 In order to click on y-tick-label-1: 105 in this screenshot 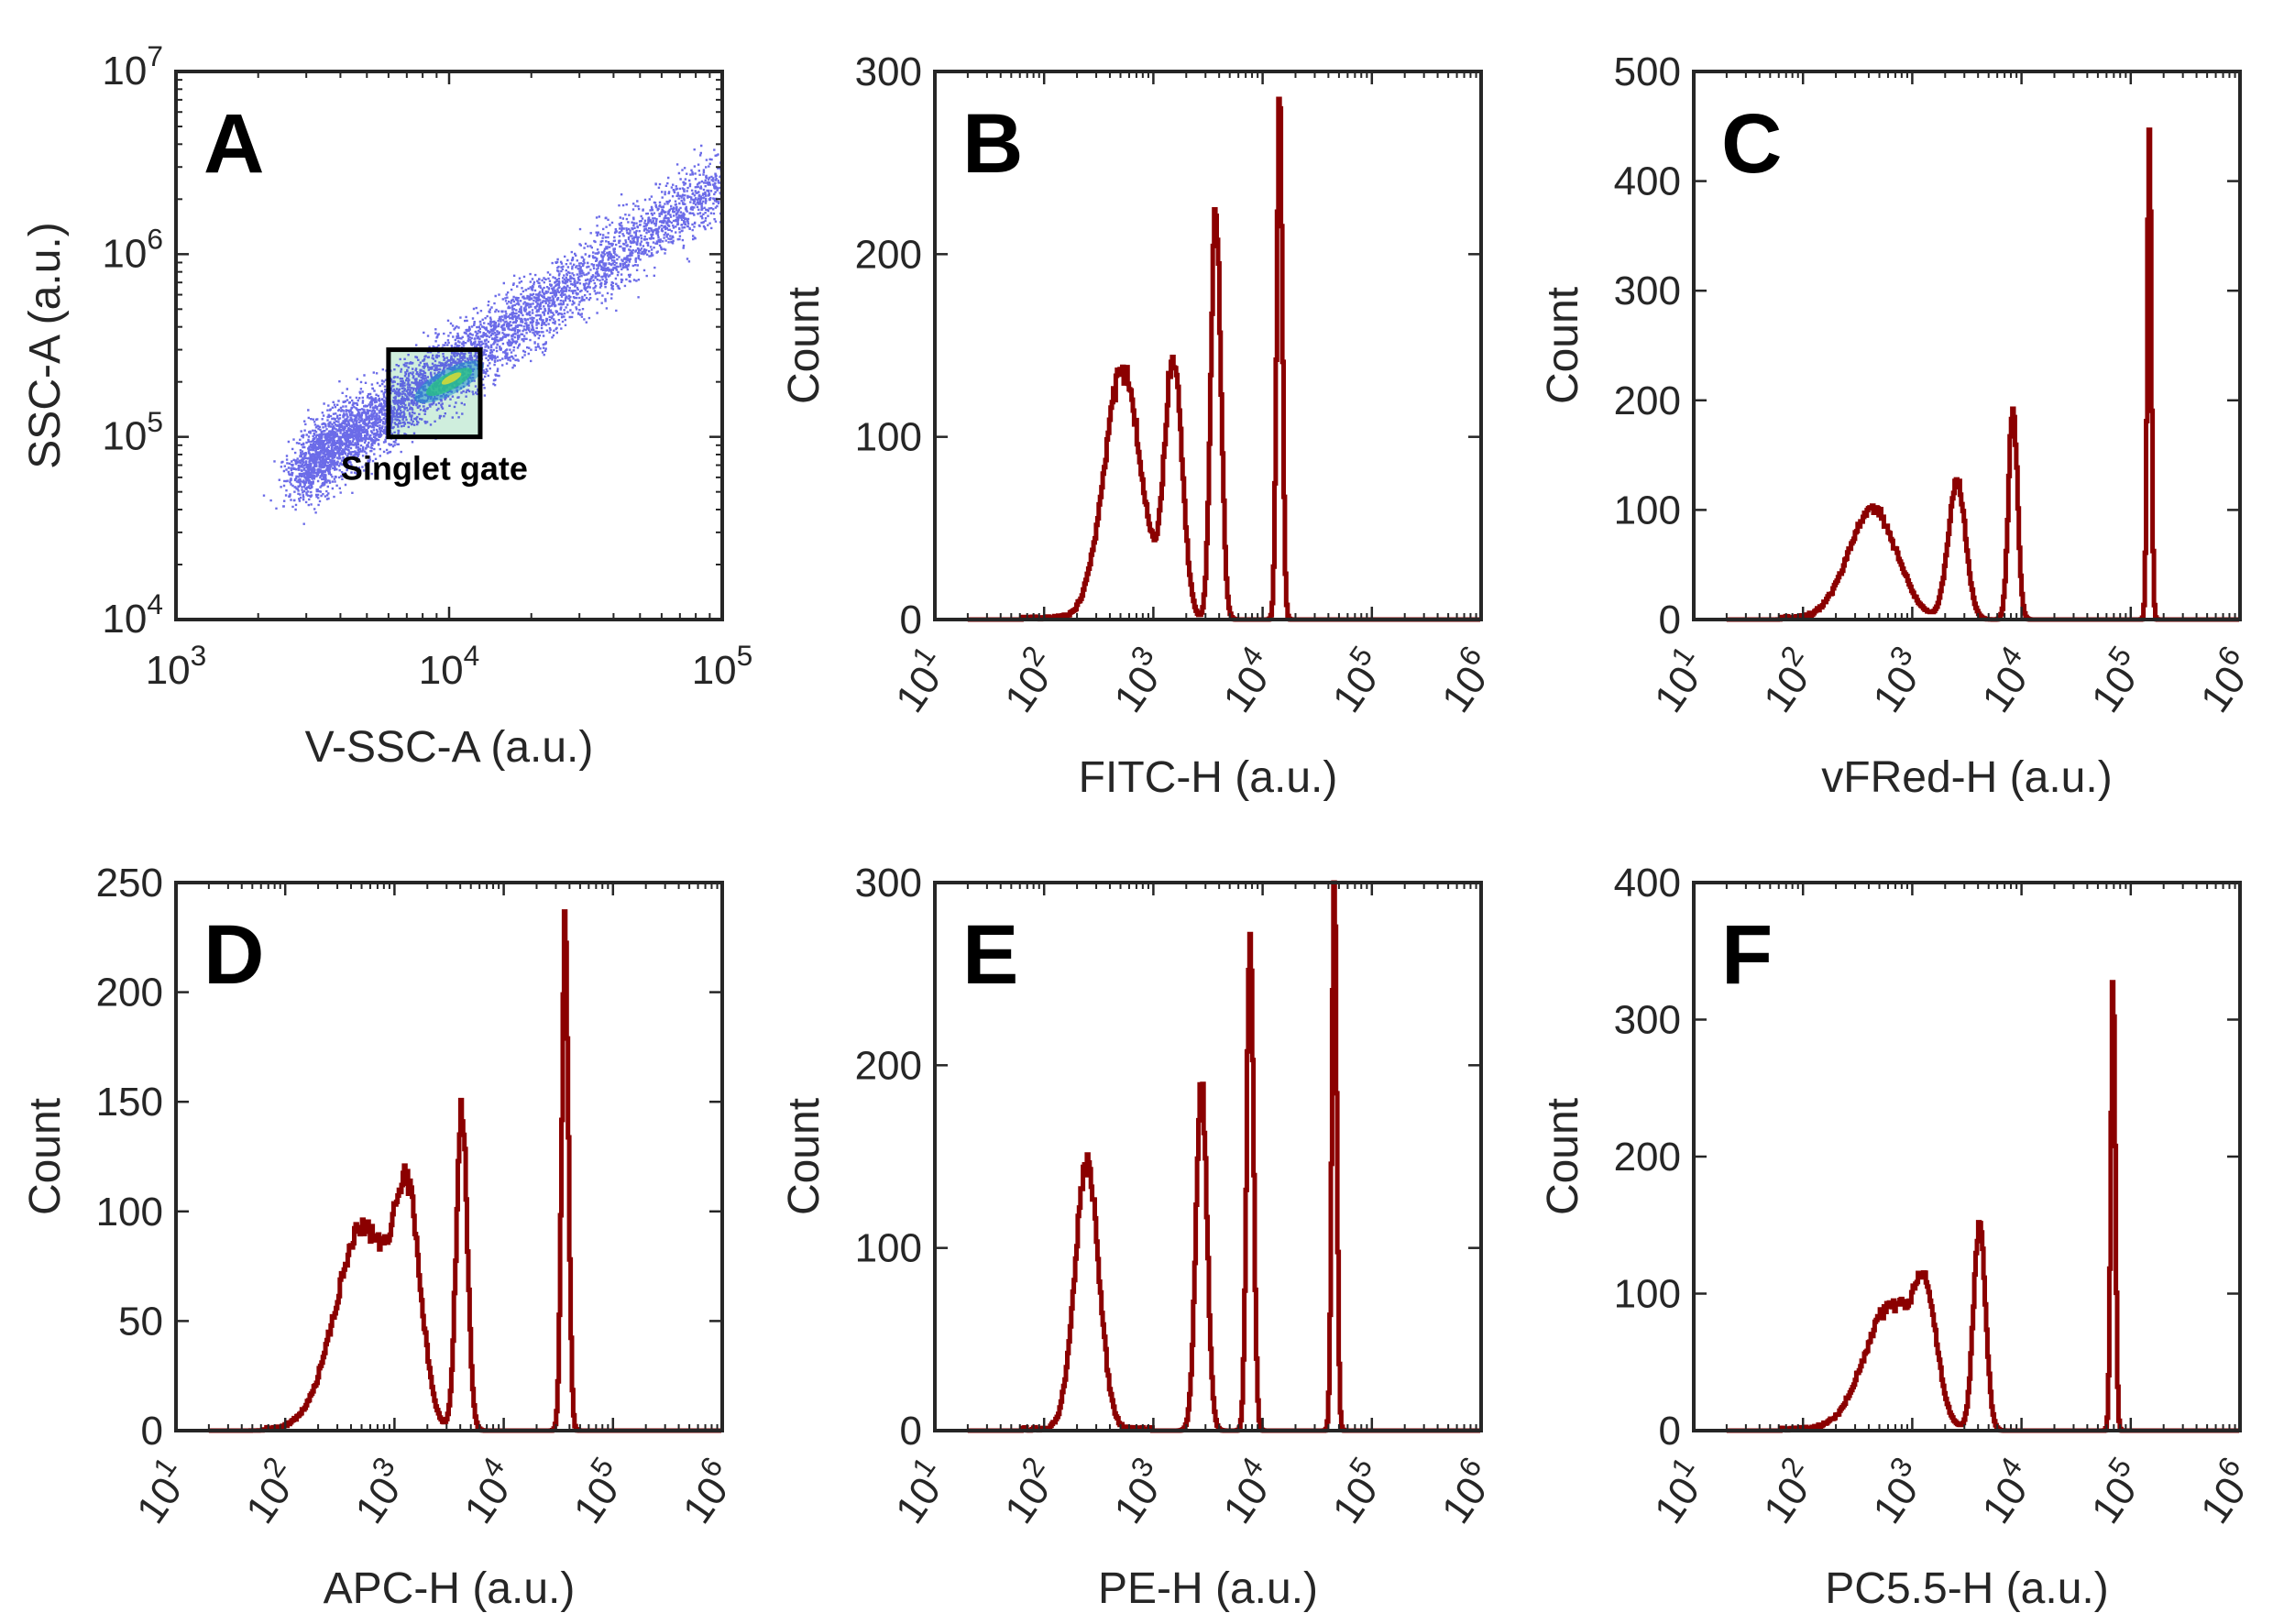, I will do `click(132, 432)`.